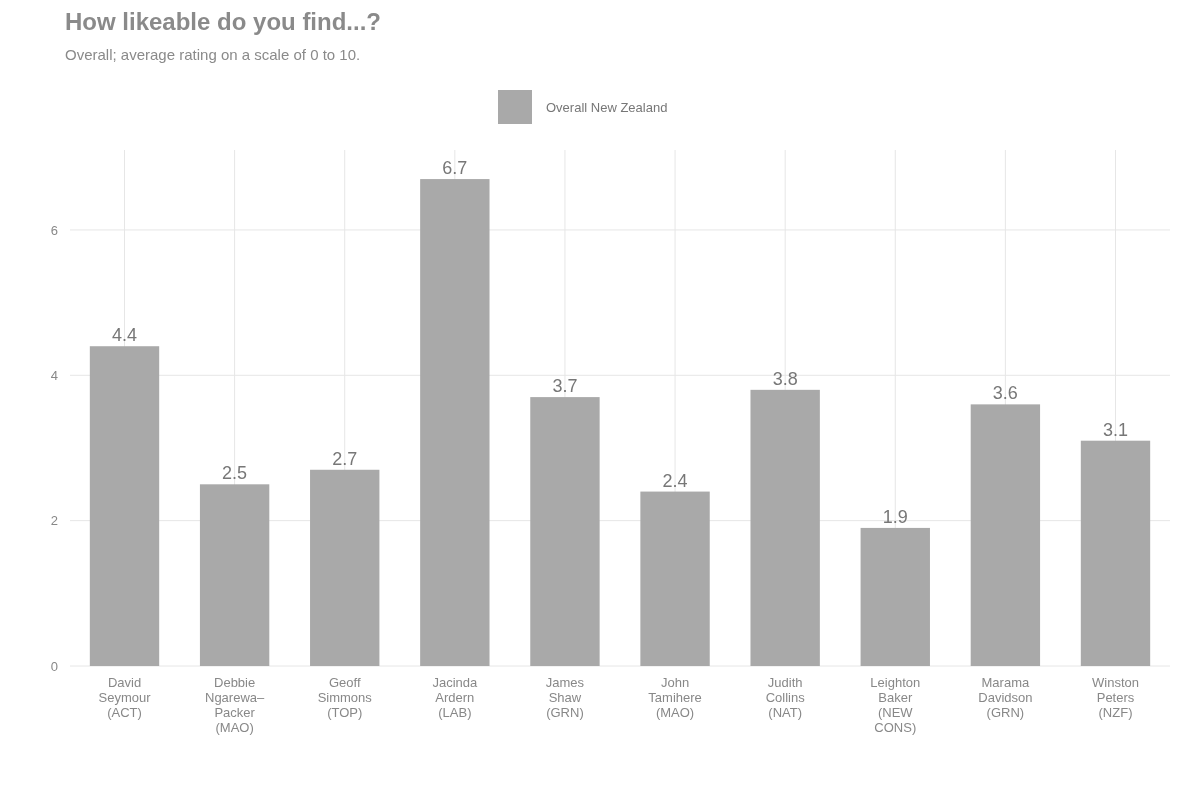 The width and height of the screenshot is (1196, 796). What do you see at coordinates (455, 168) in the screenshot?
I see `data-label: 6.7` at bounding box center [455, 168].